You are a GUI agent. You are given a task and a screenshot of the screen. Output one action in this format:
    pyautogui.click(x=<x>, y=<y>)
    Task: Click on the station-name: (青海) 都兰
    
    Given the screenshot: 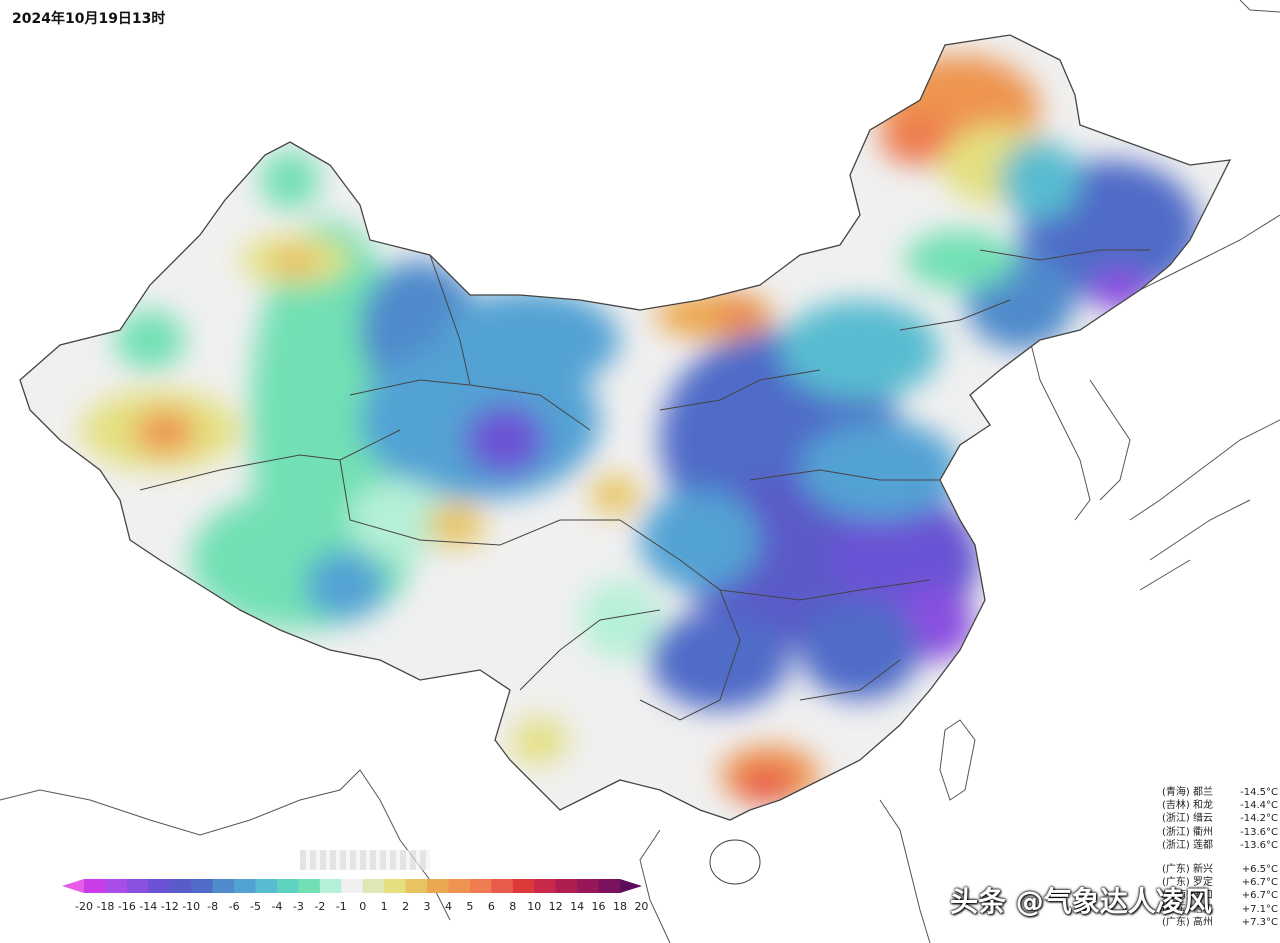 What is the action you would take?
    pyautogui.click(x=1187, y=792)
    